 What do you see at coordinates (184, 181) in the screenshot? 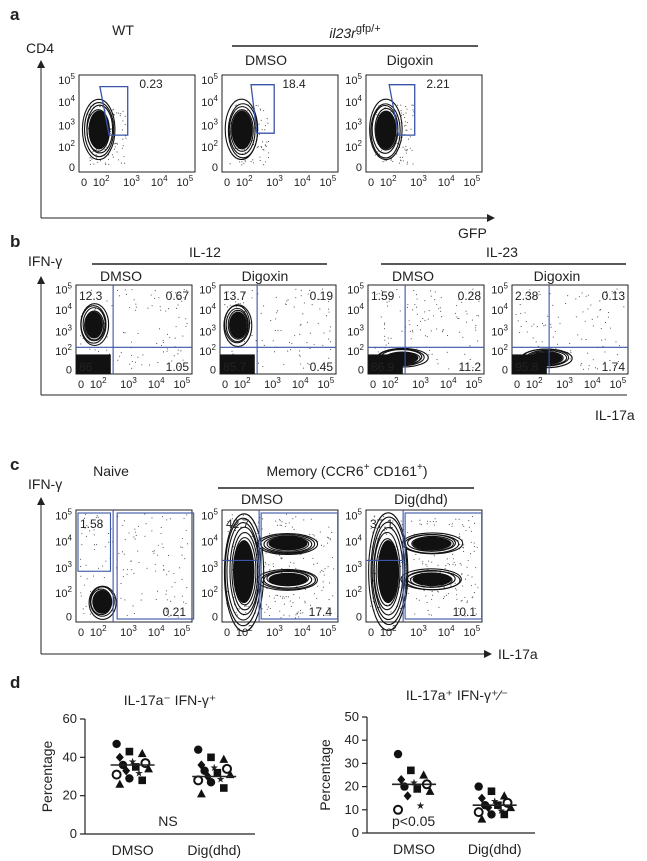
I see `panel-a-plot-1-x-tick-label: 105` at bounding box center [184, 181].